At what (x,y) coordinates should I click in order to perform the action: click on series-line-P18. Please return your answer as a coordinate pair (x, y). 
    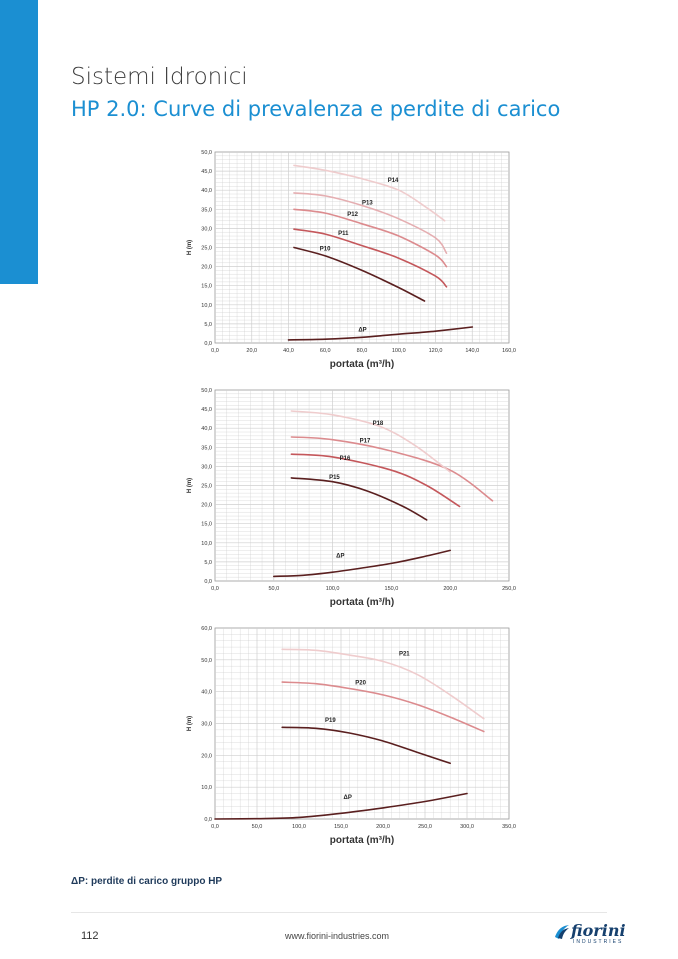
    Looking at the image, I should click on (370, 441).